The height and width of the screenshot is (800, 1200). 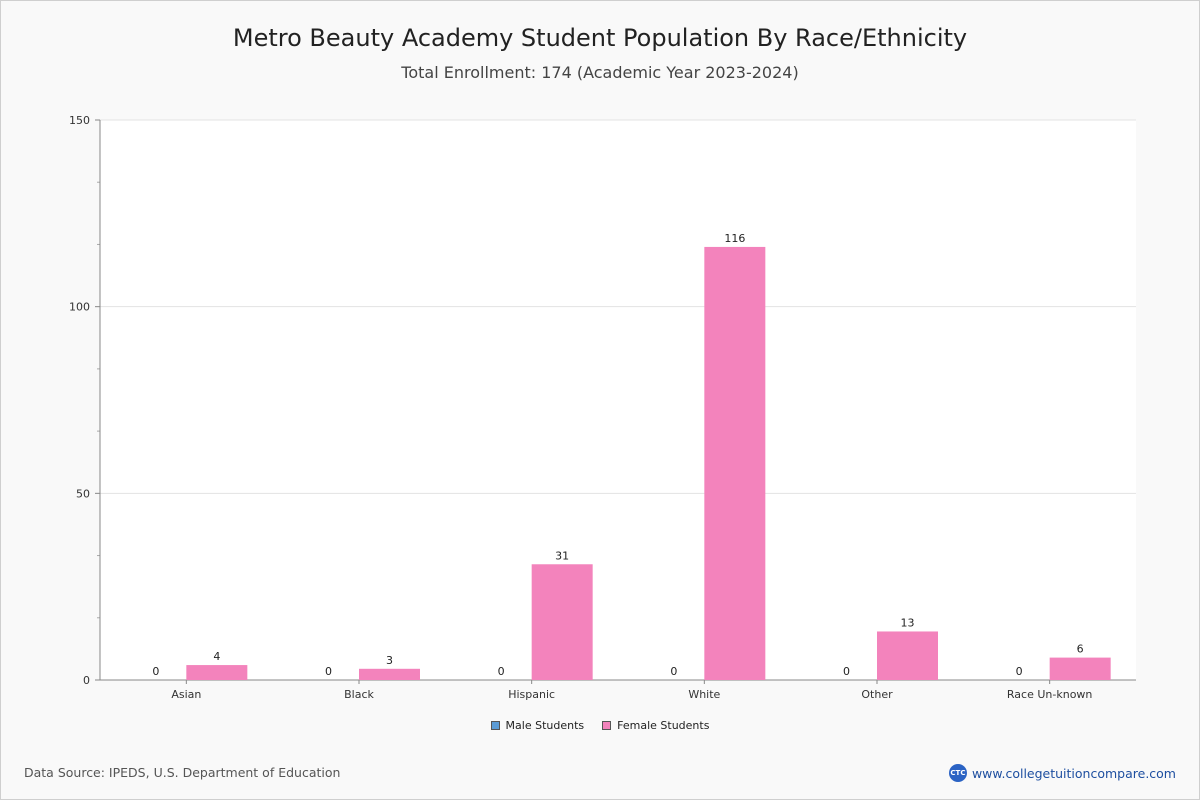 What do you see at coordinates (495, 725) in the screenshot?
I see `legend-swatch-male` at bounding box center [495, 725].